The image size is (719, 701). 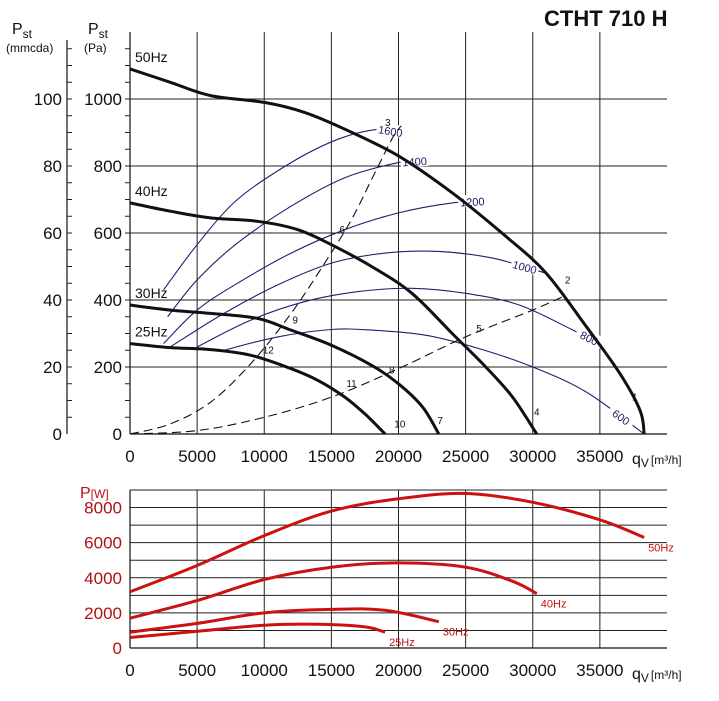 What do you see at coordinates (258, 389) in the screenshot?
I see `fan-curve-25hz` at bounding box center [258, 389].